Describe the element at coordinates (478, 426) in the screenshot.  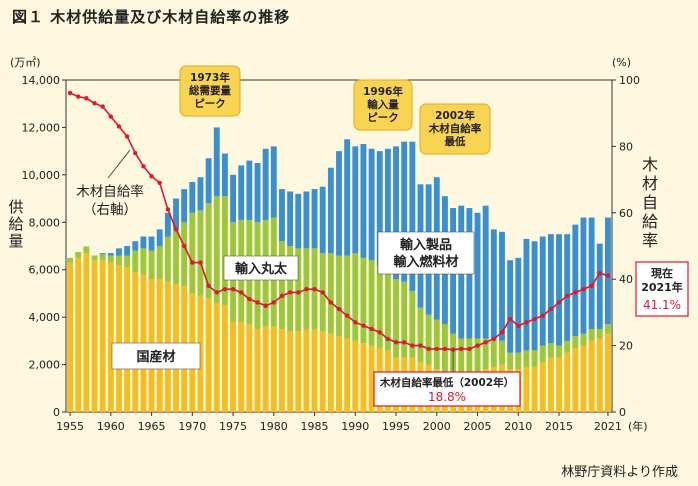
I see `x-tick-label: 2005` at that location.